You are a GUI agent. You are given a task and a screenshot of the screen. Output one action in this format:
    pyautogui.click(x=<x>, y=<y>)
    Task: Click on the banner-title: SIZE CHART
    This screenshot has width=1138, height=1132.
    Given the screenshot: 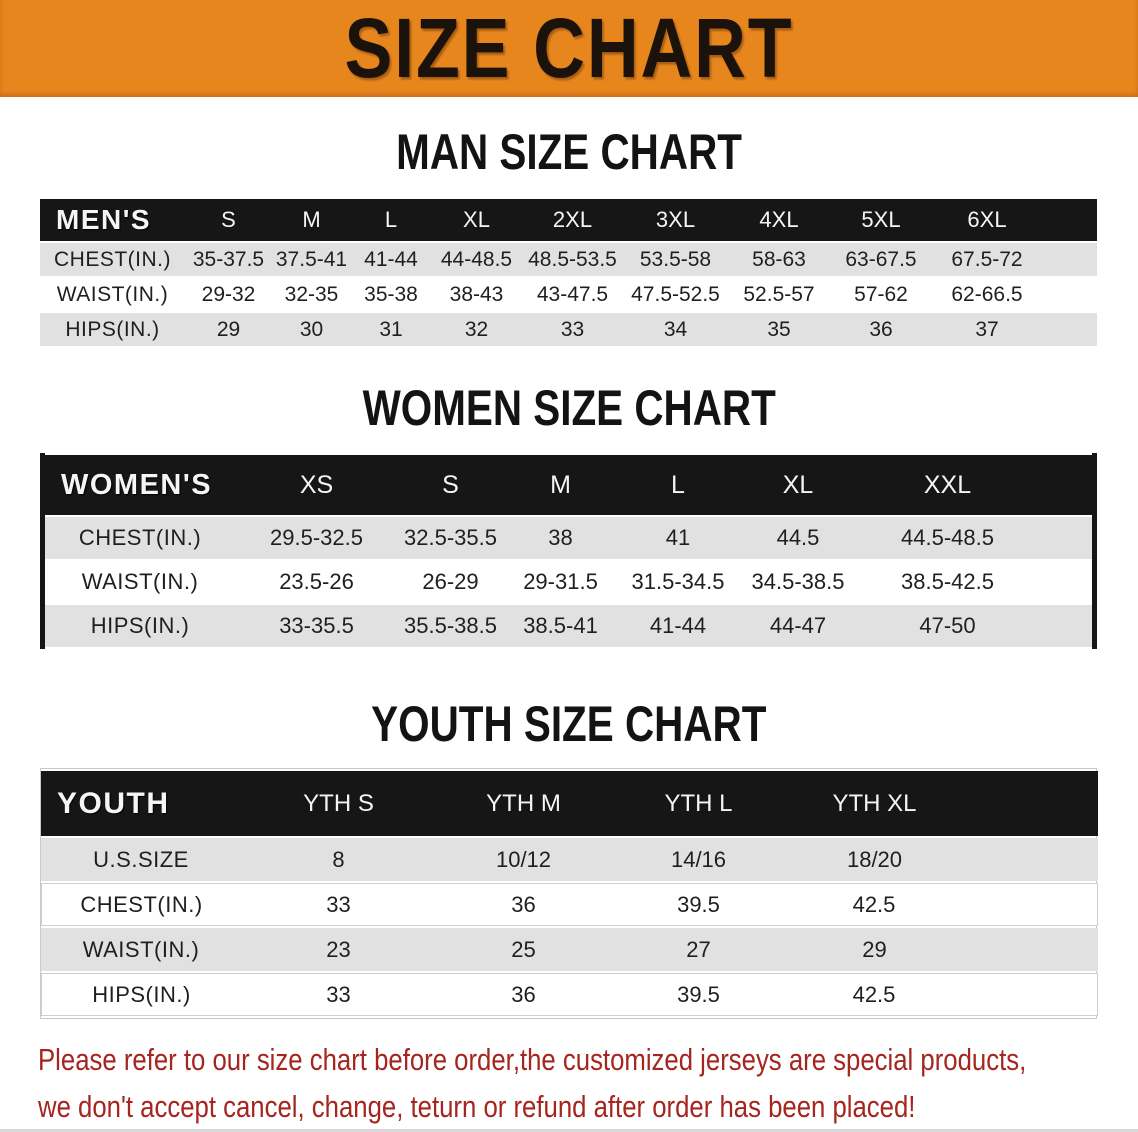 What is the action you would take?
    pyautogui.click(x=569, y=48)
    